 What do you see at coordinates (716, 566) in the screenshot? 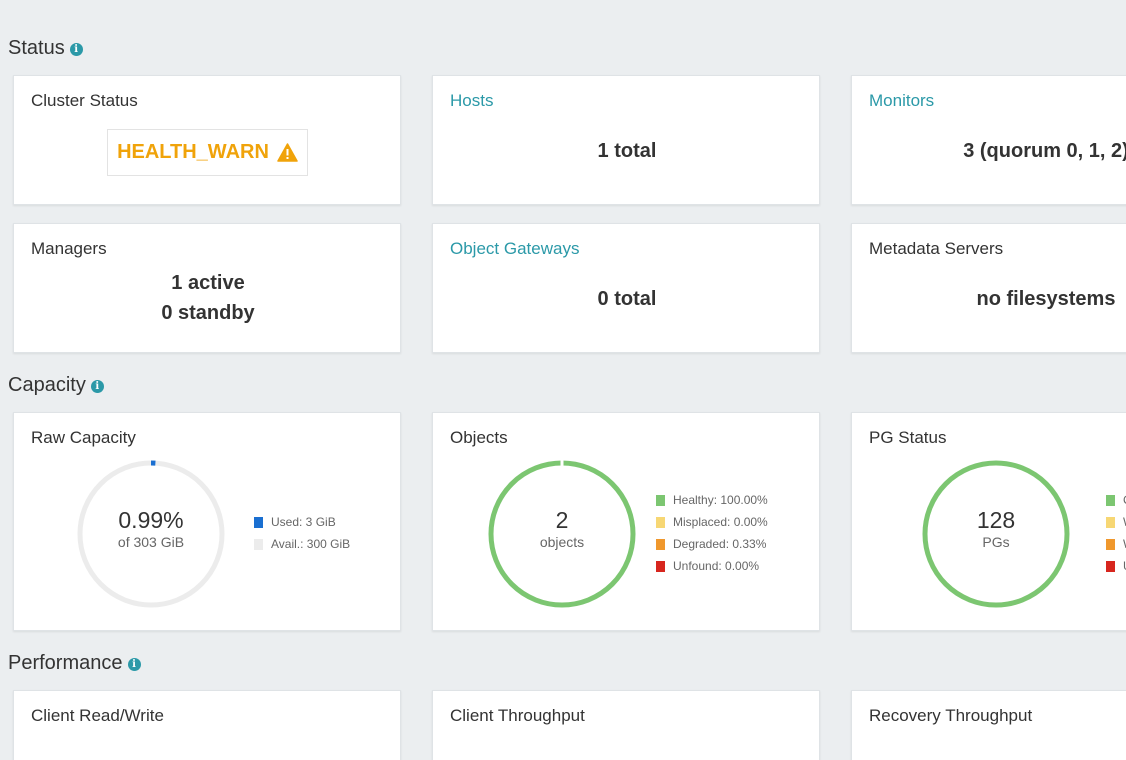
I see `legend-label: Unfound: 0.00%` at bounding box center [716, 566].